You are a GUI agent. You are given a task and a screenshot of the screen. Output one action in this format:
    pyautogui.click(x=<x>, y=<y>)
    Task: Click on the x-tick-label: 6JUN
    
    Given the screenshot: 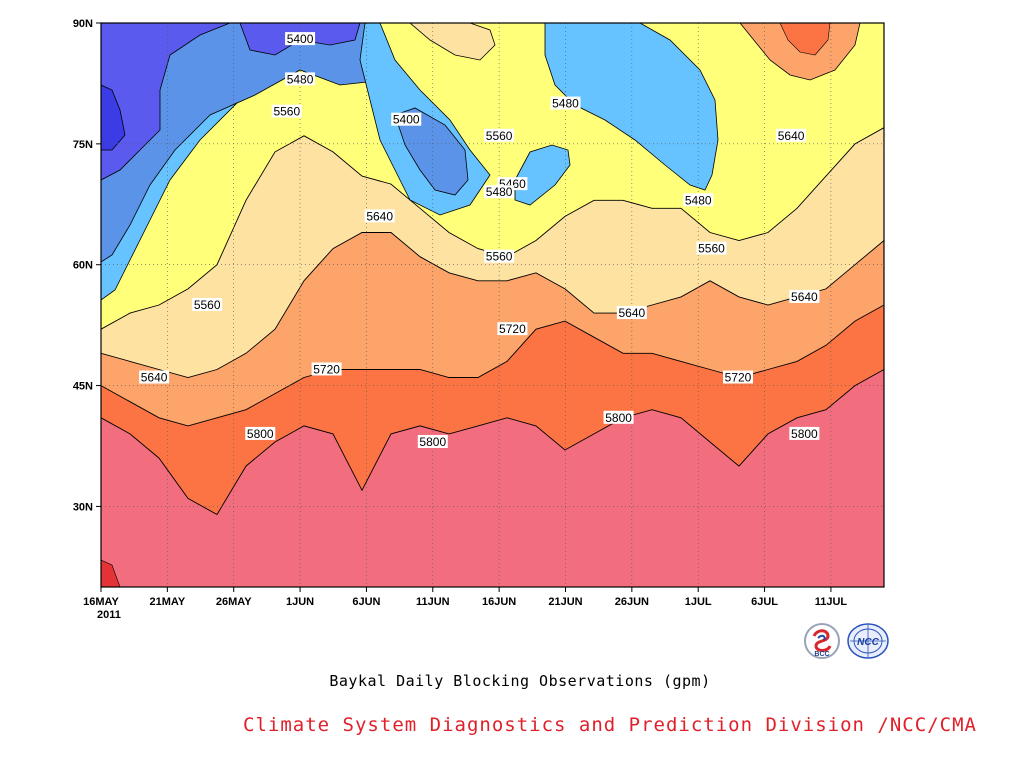 What is the action you would take?
    pyautogui.click(x=366, y=602)
    